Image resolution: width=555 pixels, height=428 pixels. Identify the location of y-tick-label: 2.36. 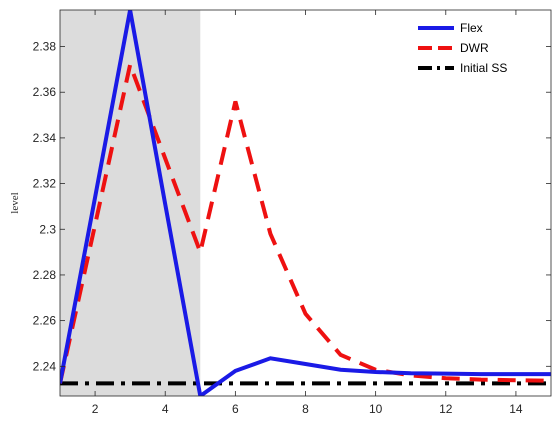
(45, 92).